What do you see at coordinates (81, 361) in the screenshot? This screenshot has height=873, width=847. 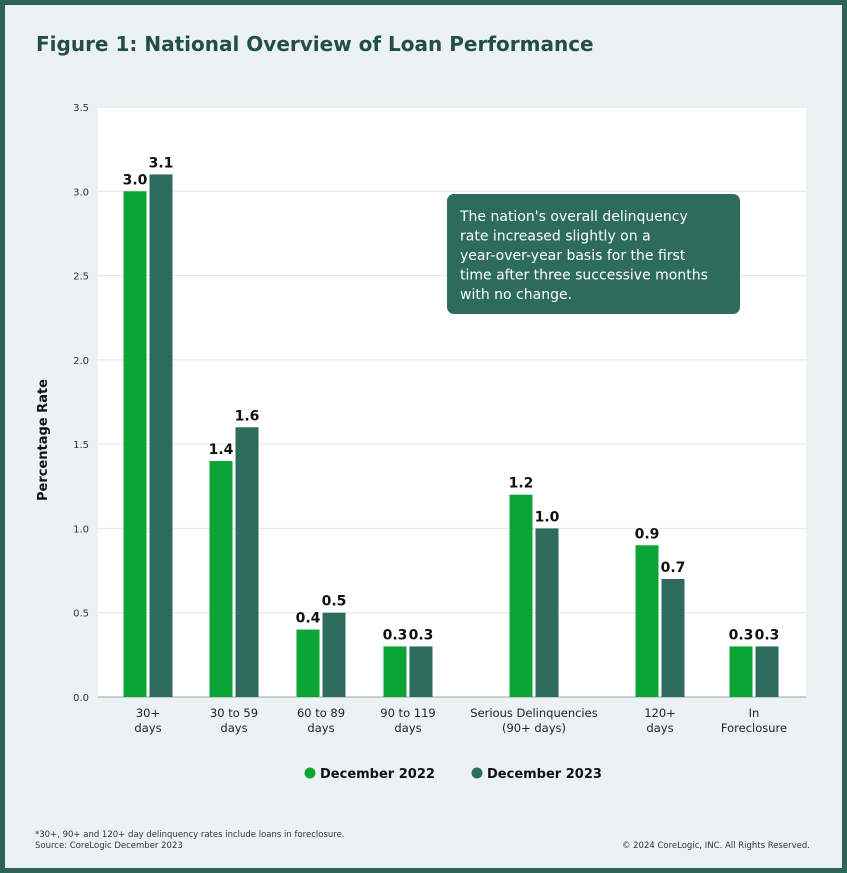 I see `y-tick-label: 2.0` at bounding box center [81, 361].